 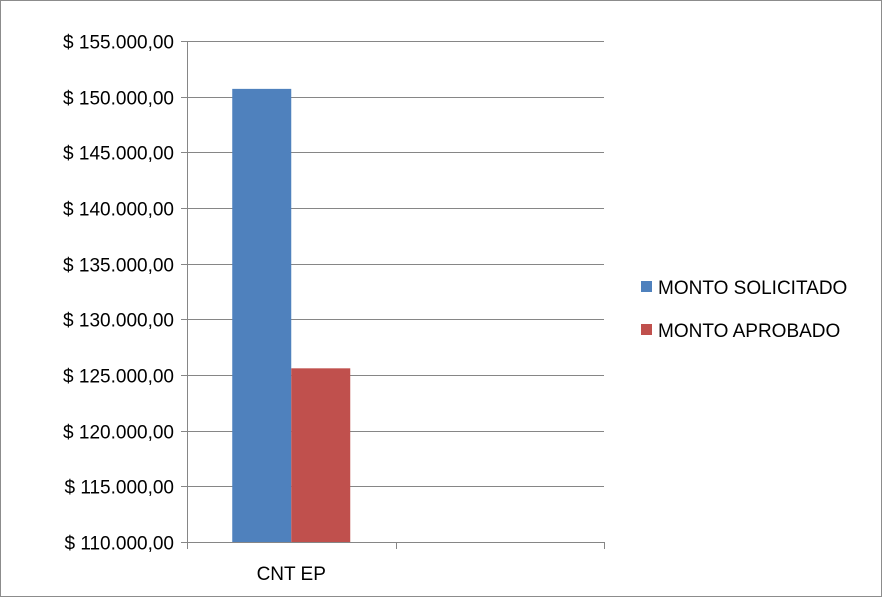 I want to click on y-tick-label: $ 155.000,00, so click(x=118, y=43).